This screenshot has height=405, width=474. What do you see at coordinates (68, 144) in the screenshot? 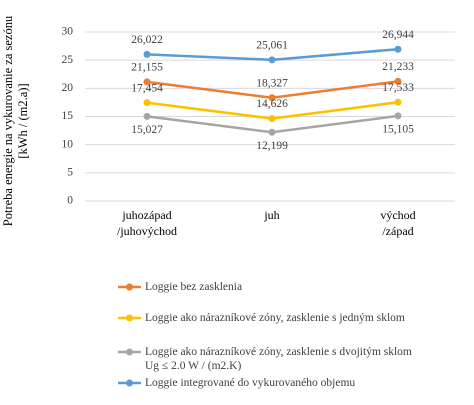
I see `y-tick-label: 10` at bounding box center [68, 144].